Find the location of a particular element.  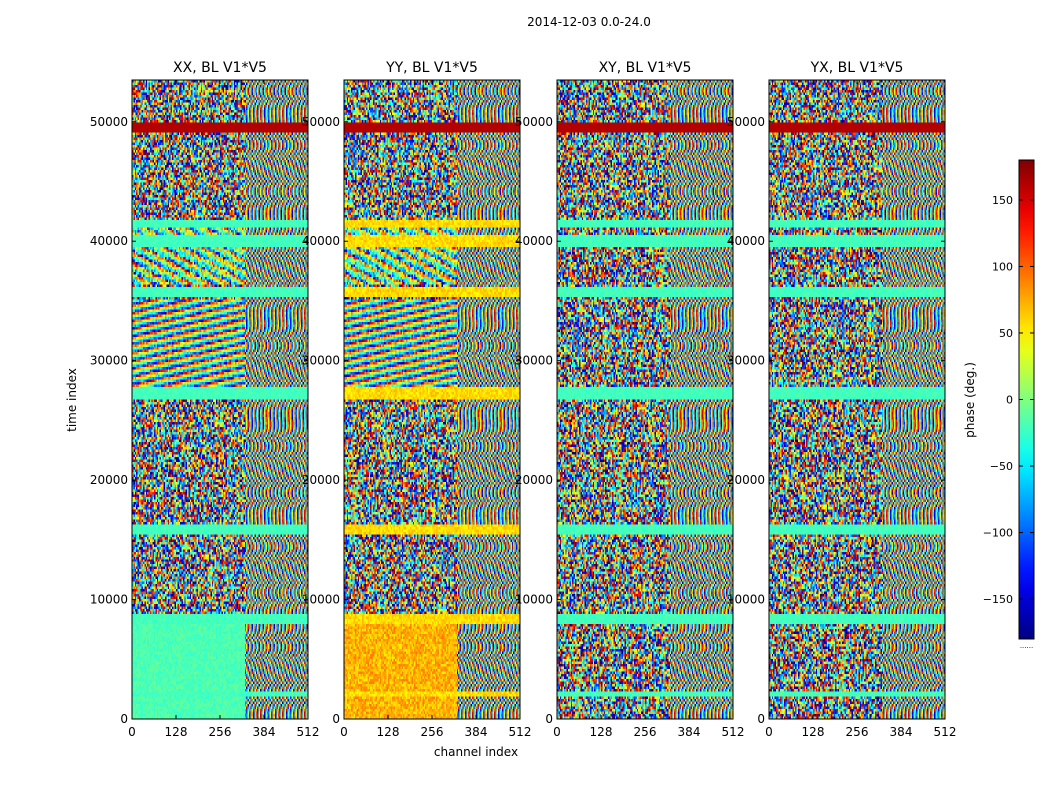

x-axis-label: channel index is located at coordinates (476, 752).